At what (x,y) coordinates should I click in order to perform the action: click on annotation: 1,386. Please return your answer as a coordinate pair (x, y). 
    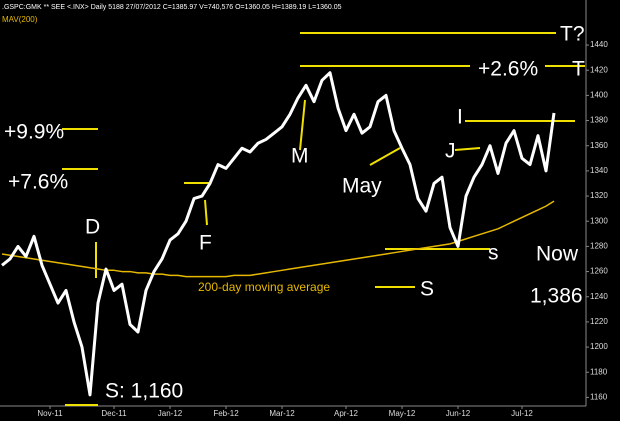
    Looking at the image, I should click on (556, 296).